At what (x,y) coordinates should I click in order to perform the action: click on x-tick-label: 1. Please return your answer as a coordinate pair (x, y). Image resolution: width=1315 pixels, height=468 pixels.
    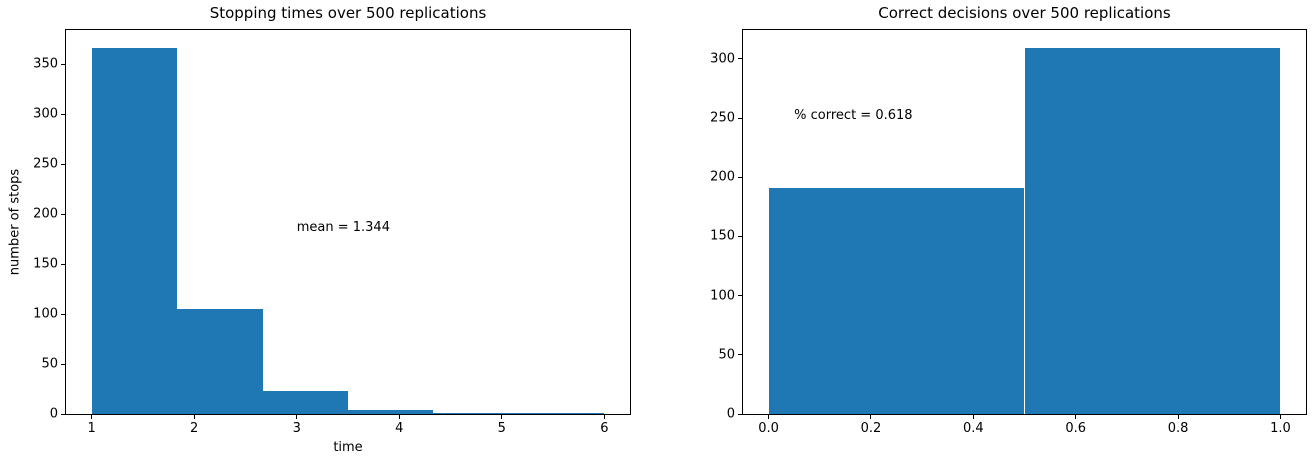
    Looking at the image, I should click on (91, 428).